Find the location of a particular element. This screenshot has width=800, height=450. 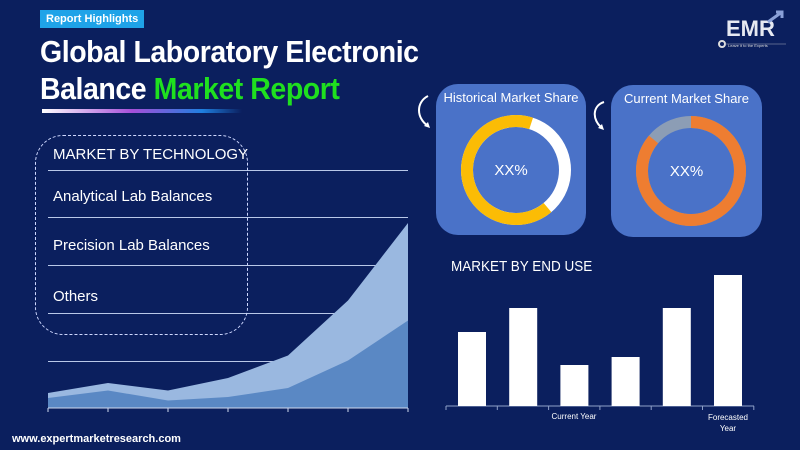

technology-item: Analytical Lab Balances is located at coordinates (133, 196).